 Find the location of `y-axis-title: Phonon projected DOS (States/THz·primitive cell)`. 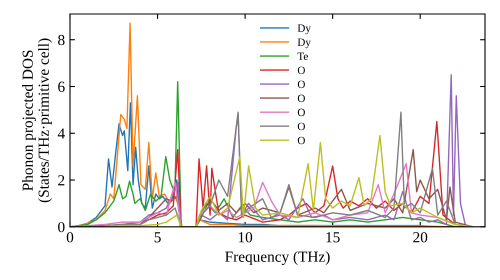

y-axis-title: Phonon projected DOS (States/THz·primitive cell) is located at coordinates (37, 120).